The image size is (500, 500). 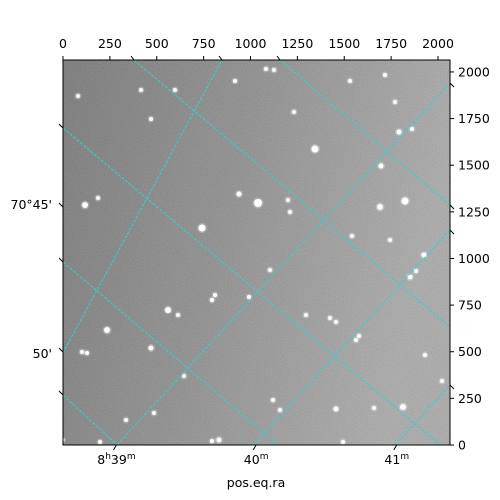 I want to click on y-tick-label: 1000, so click(x=474, y=258).